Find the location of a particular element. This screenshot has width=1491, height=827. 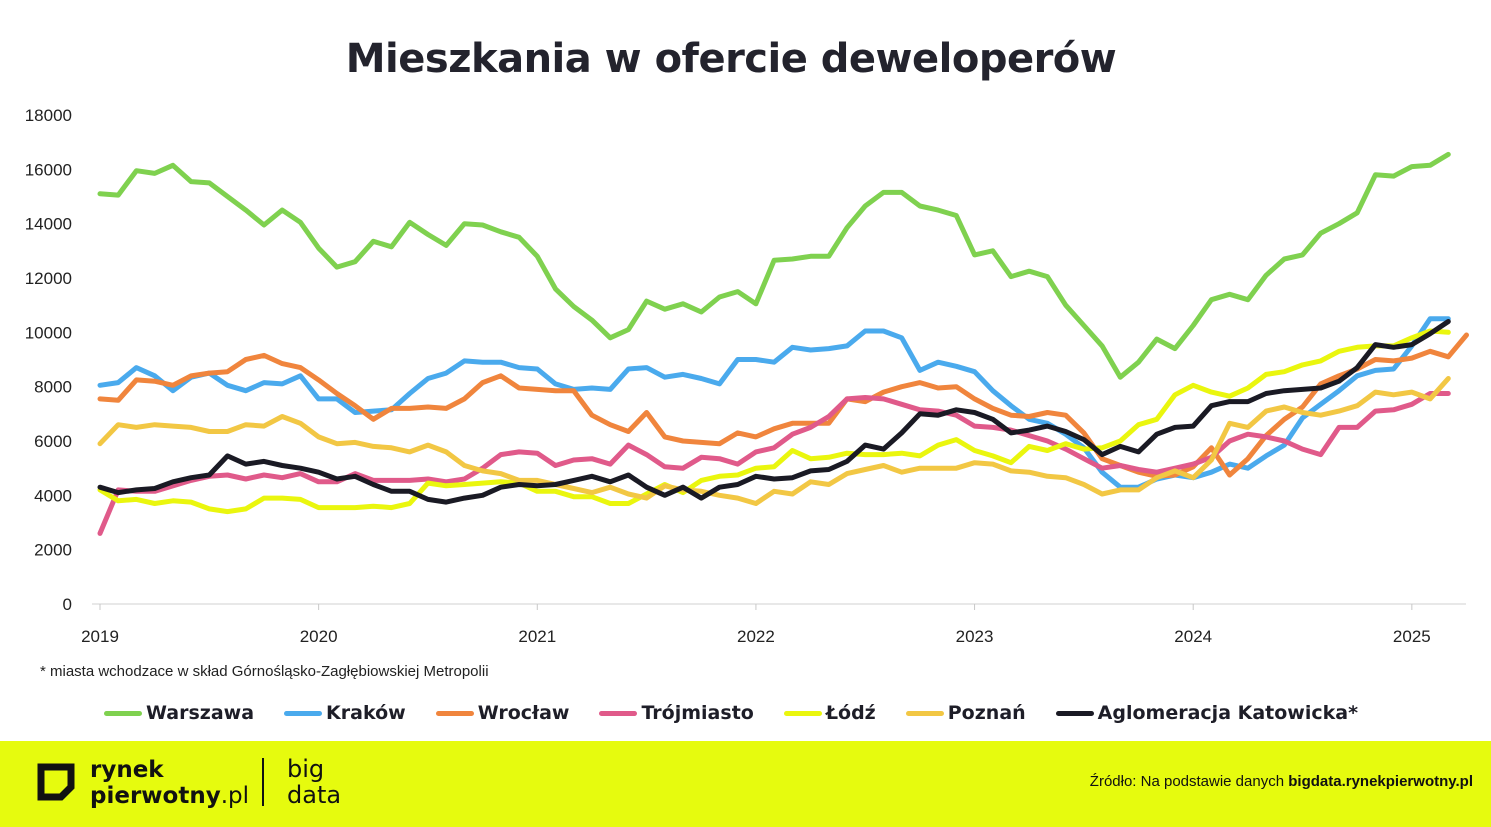

y-tick-label: 16000 is located at coordinates (48, 169).